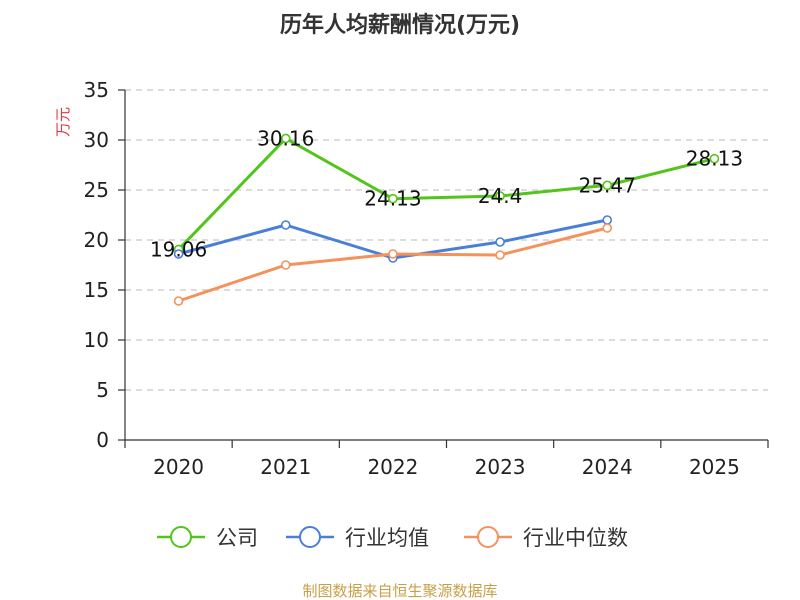  I want to click on x-tick-label-2022: 2022, so click(392, 467).